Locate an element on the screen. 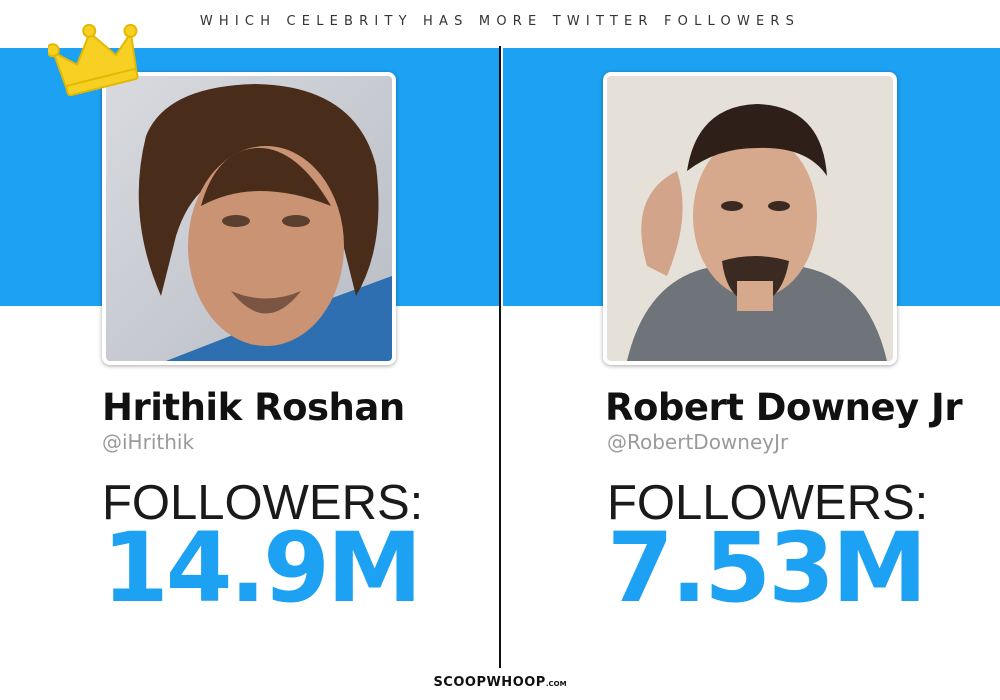 This screenshot has width=1000, height=700. footer-tld: .COM is located at coordinates (556, 684).